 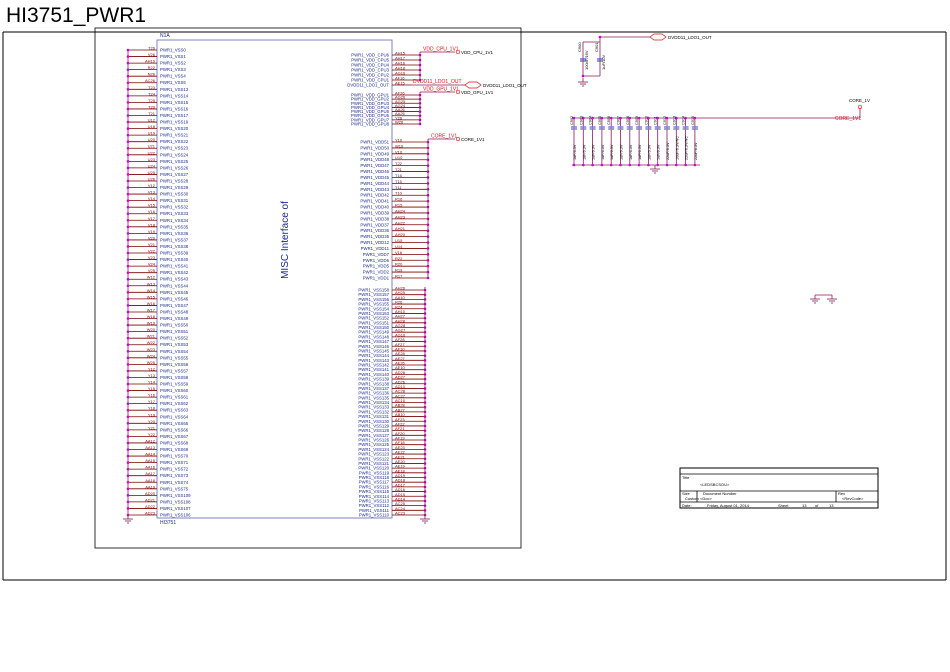 I want to click on pin-number: R22, so click(x=152, y=67).